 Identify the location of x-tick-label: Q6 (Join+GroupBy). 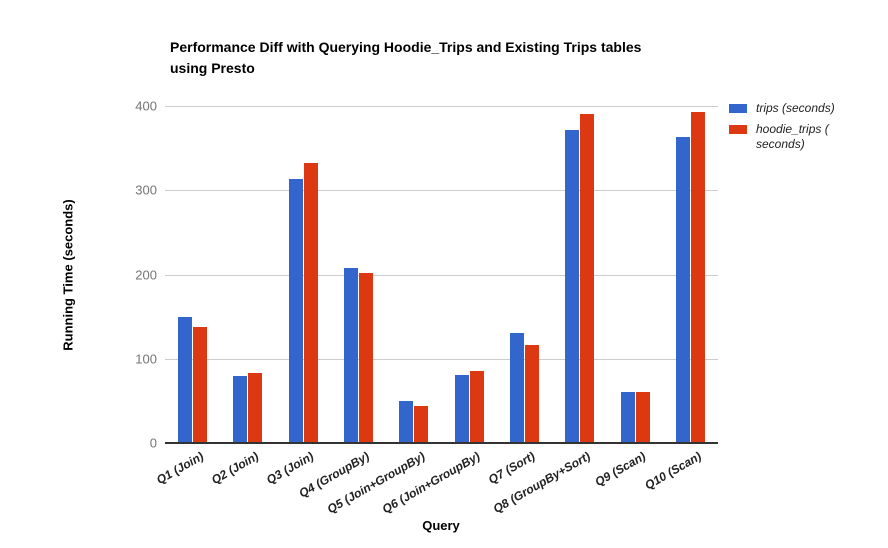
(431, 483).